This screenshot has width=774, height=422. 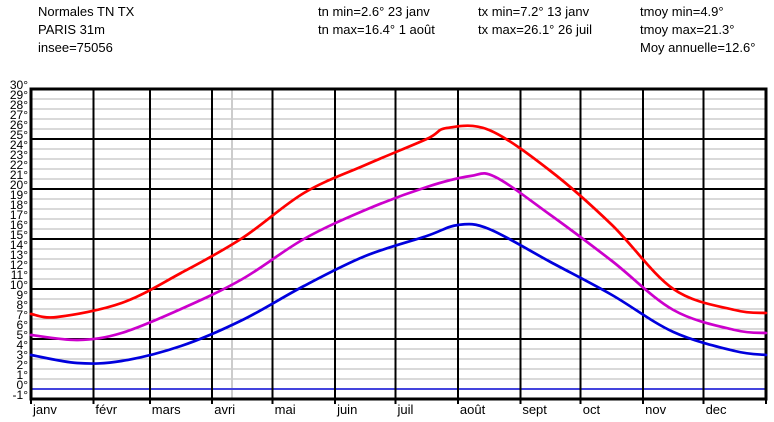 I want to click on y-tick-label: 23°, so click(x=19, y=155).